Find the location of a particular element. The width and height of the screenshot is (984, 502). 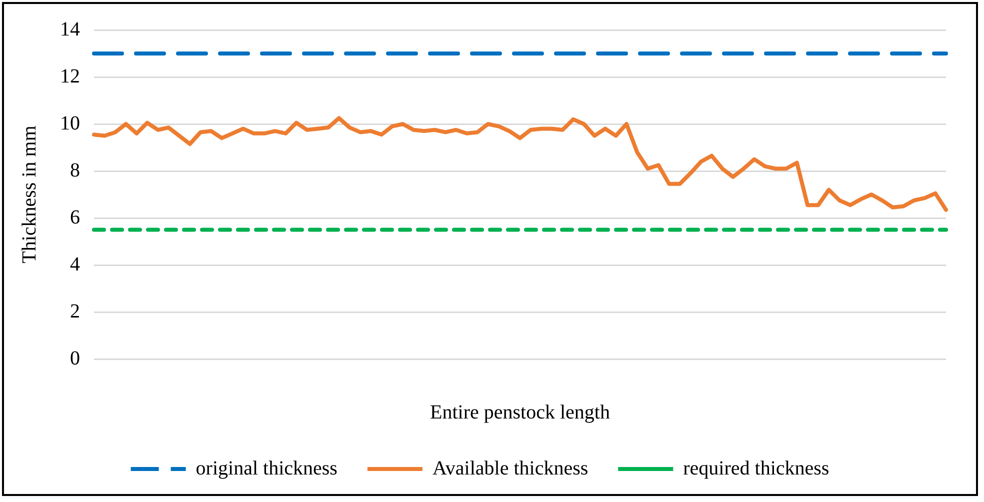

legend-label: Available thickness is located at coordinates (510, 468).